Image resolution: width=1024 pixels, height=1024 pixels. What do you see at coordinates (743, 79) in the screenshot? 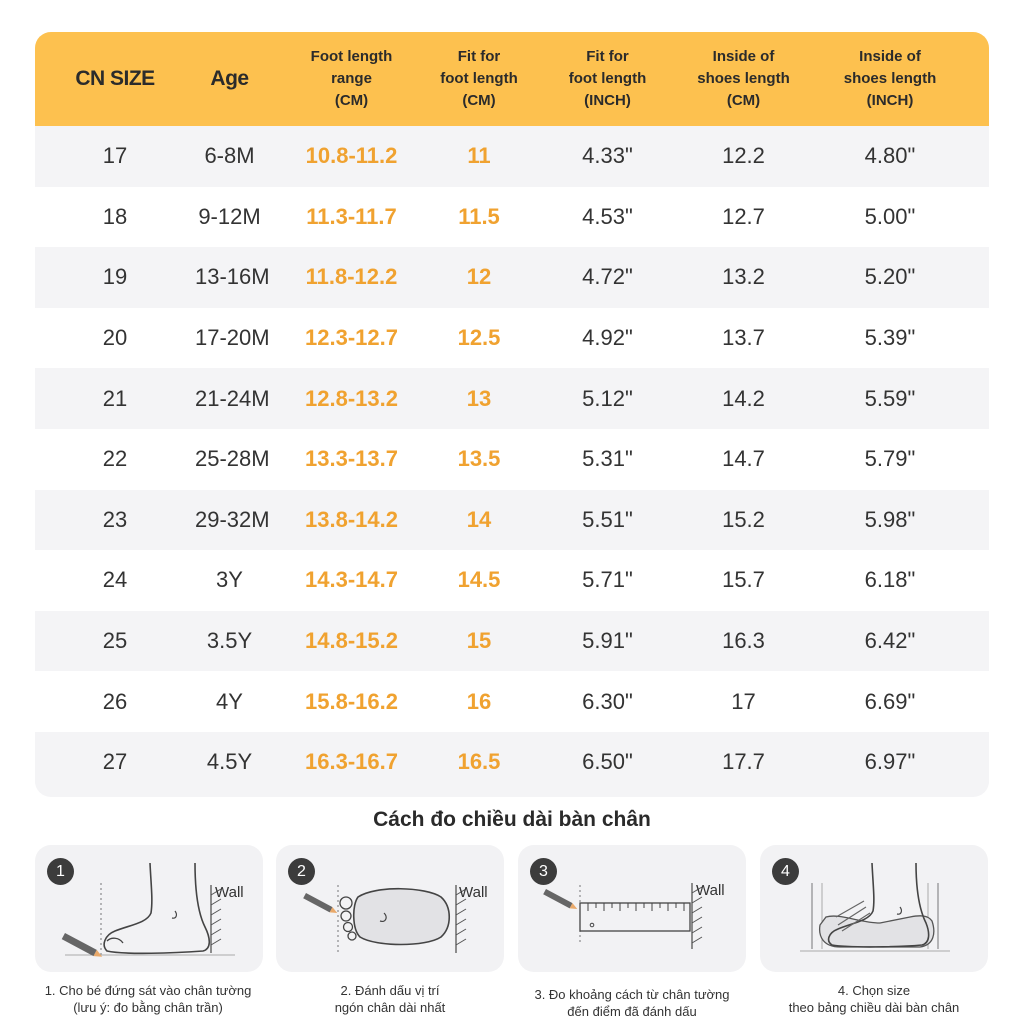
I see `header-inside-shoe-length-cm: Inside of shoes length (CM)` at bounding box center [743, 79].